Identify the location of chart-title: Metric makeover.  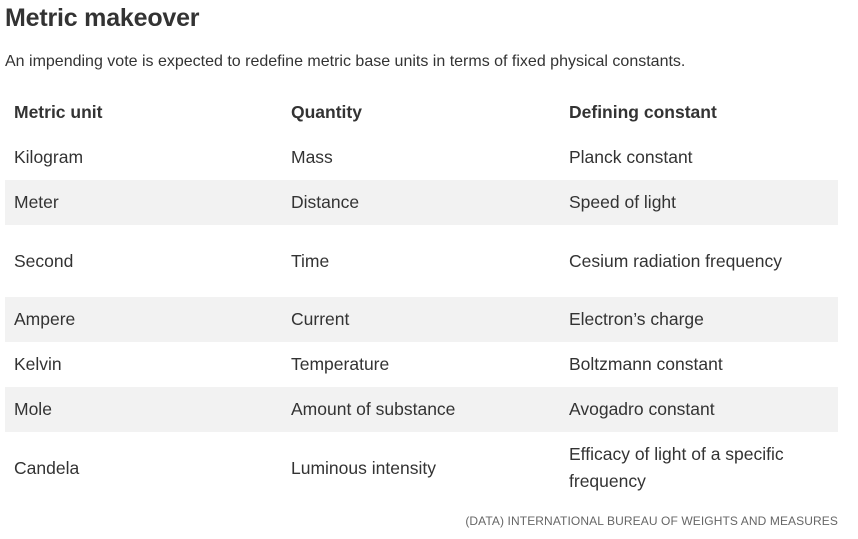
(102, 18).